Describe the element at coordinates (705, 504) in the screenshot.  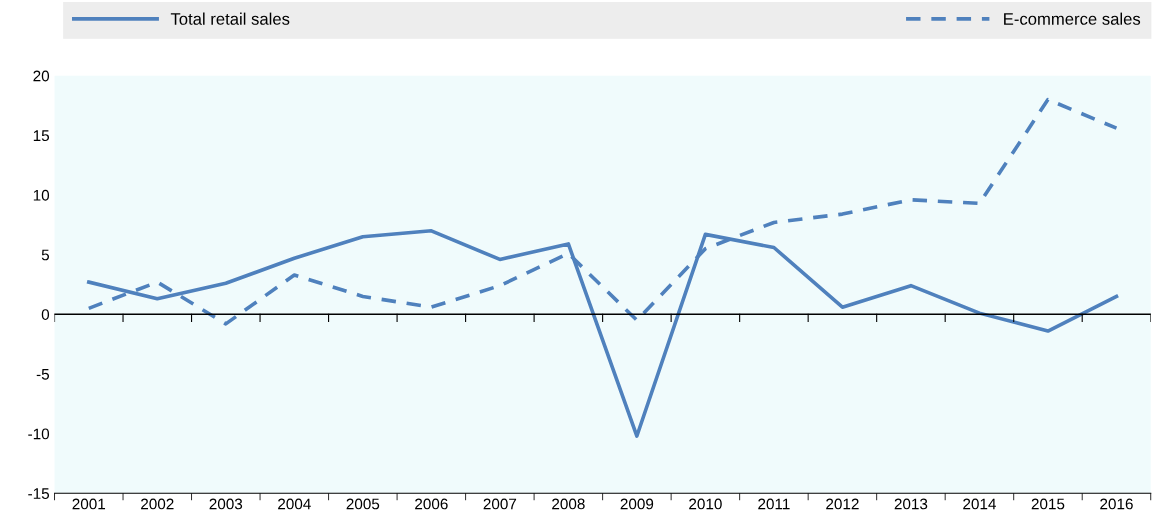
I see `x-tick-label: 2010` at that location.